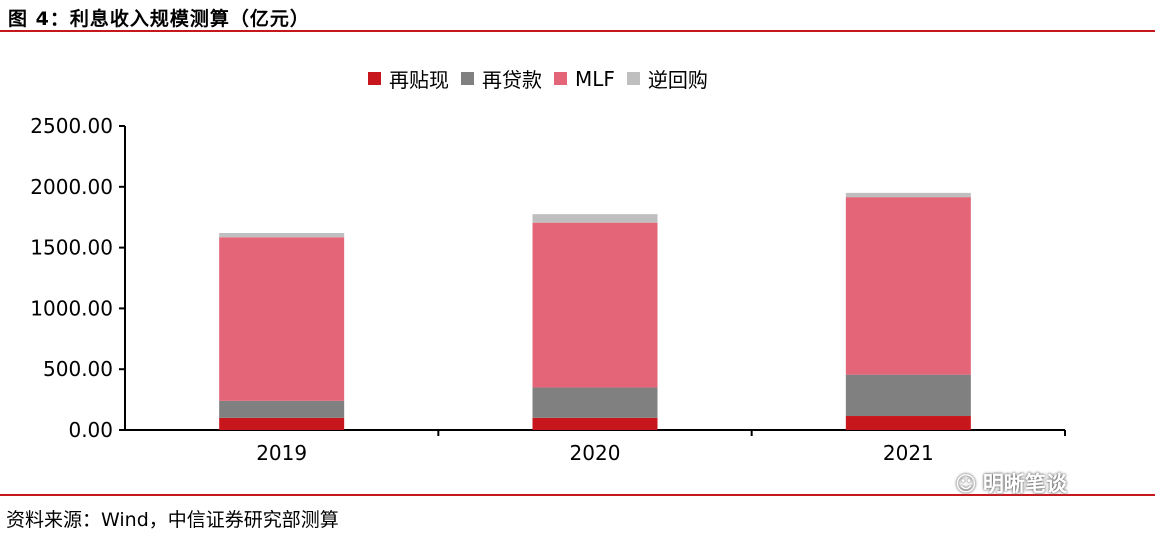 This screenshot has width=1155, height=540. I want to click on y-tick-label-2: 1000.00, so click(71, 308).